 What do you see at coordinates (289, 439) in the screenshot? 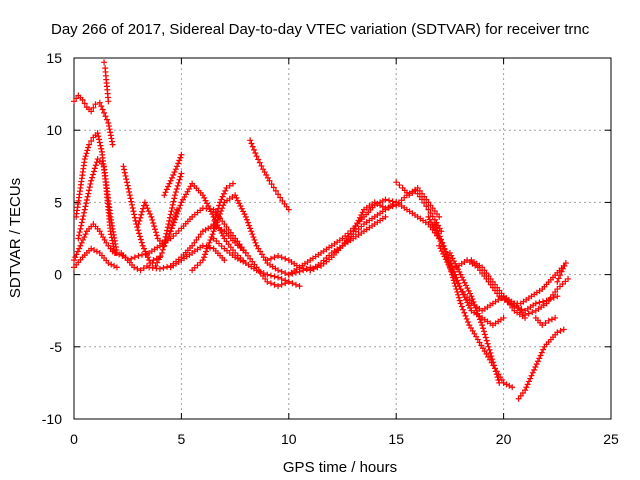
I see `x-tick-label: 10` at bounding box center [289, 439].